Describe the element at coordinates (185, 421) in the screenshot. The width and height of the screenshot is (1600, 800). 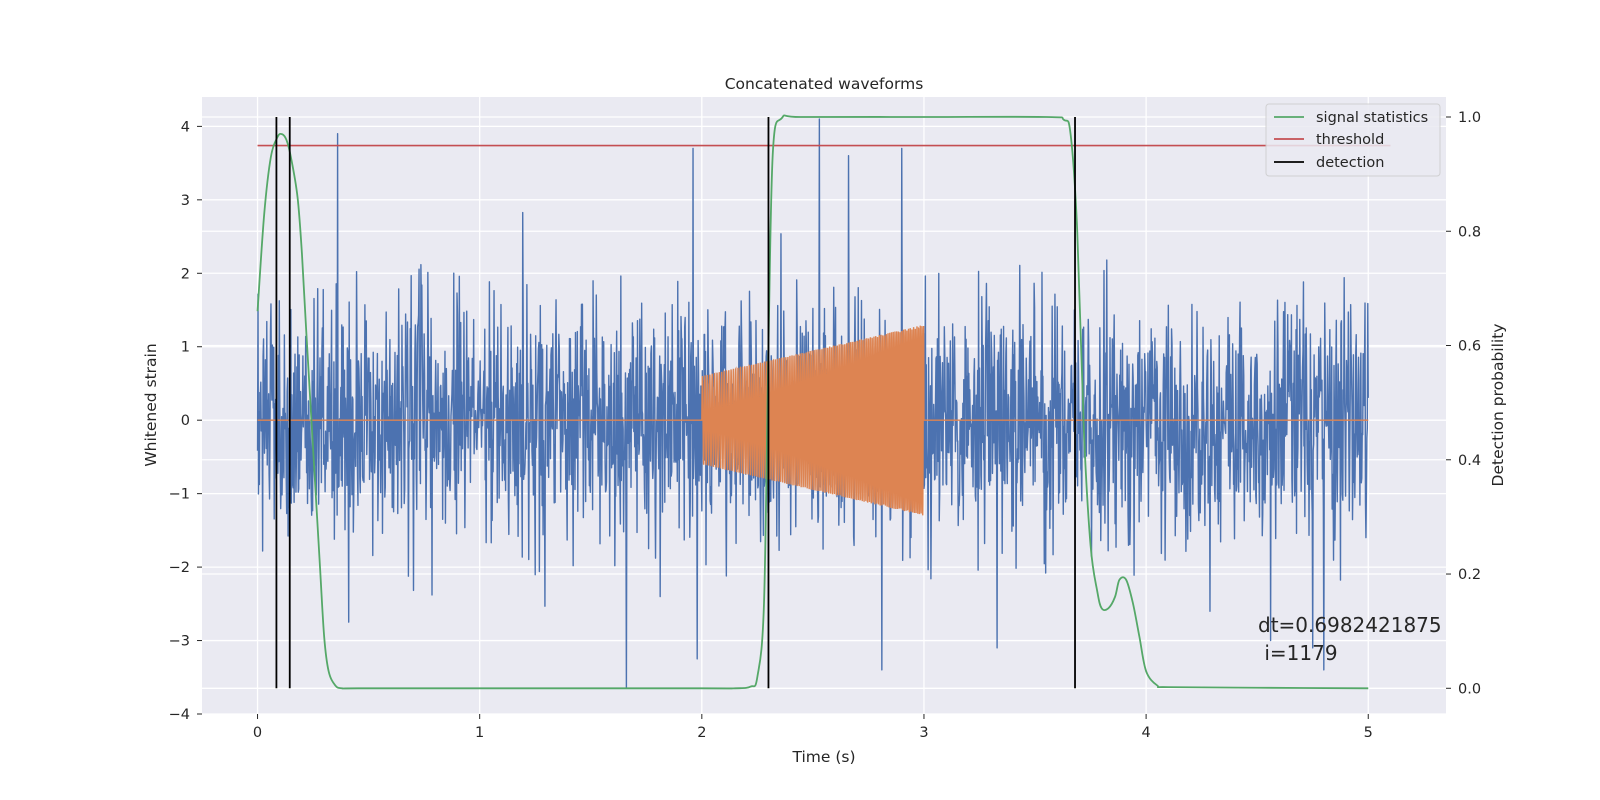
I see `y-tick-label: 0` at that location.